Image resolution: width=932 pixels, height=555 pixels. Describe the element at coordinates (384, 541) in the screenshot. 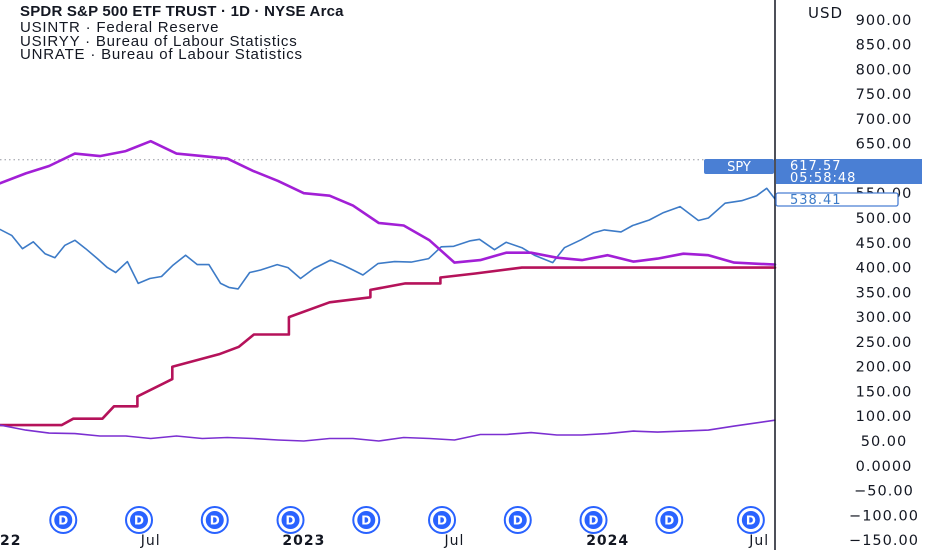

I see `time-axis: 2022 Jul 2023 Jul 2024 Jul` at that location.